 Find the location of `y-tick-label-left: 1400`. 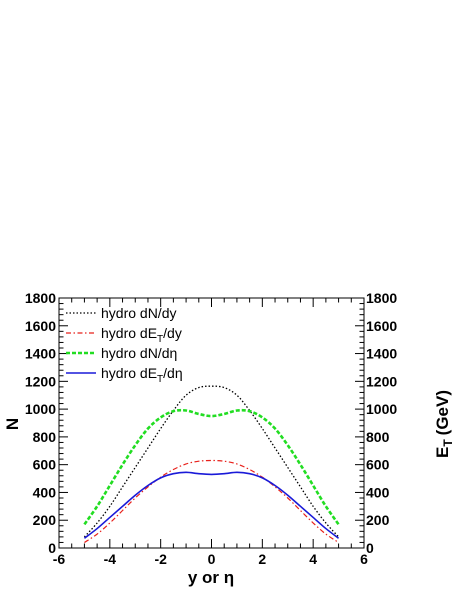

y-tick-label-left: 1400 is located at coordinates (40, 354).